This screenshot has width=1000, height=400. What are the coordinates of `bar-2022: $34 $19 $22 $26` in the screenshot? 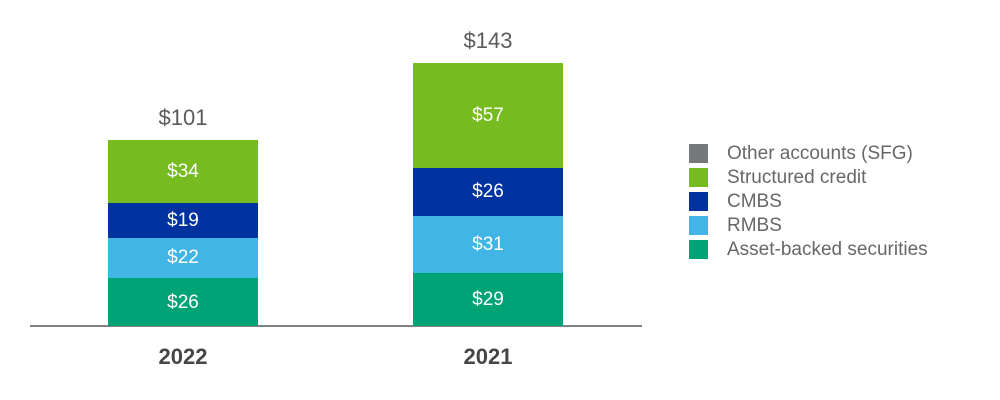 It's located at (183, 233).